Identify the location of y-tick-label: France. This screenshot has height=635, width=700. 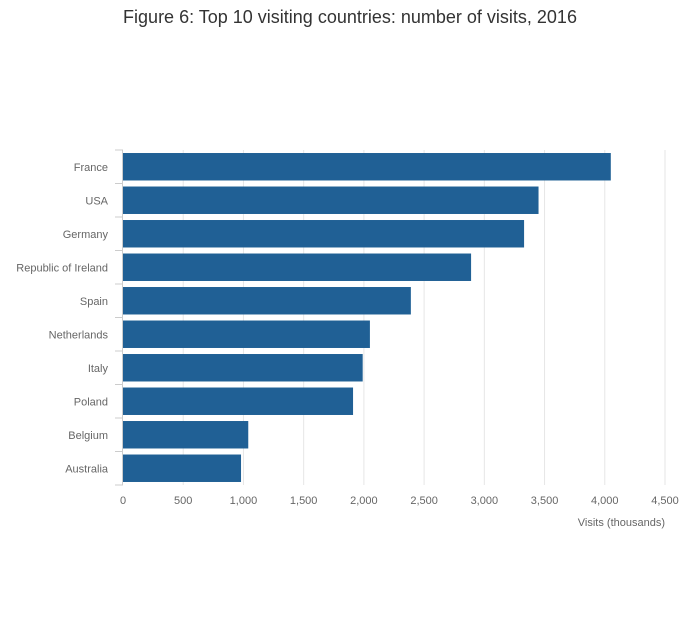
(91, 168).